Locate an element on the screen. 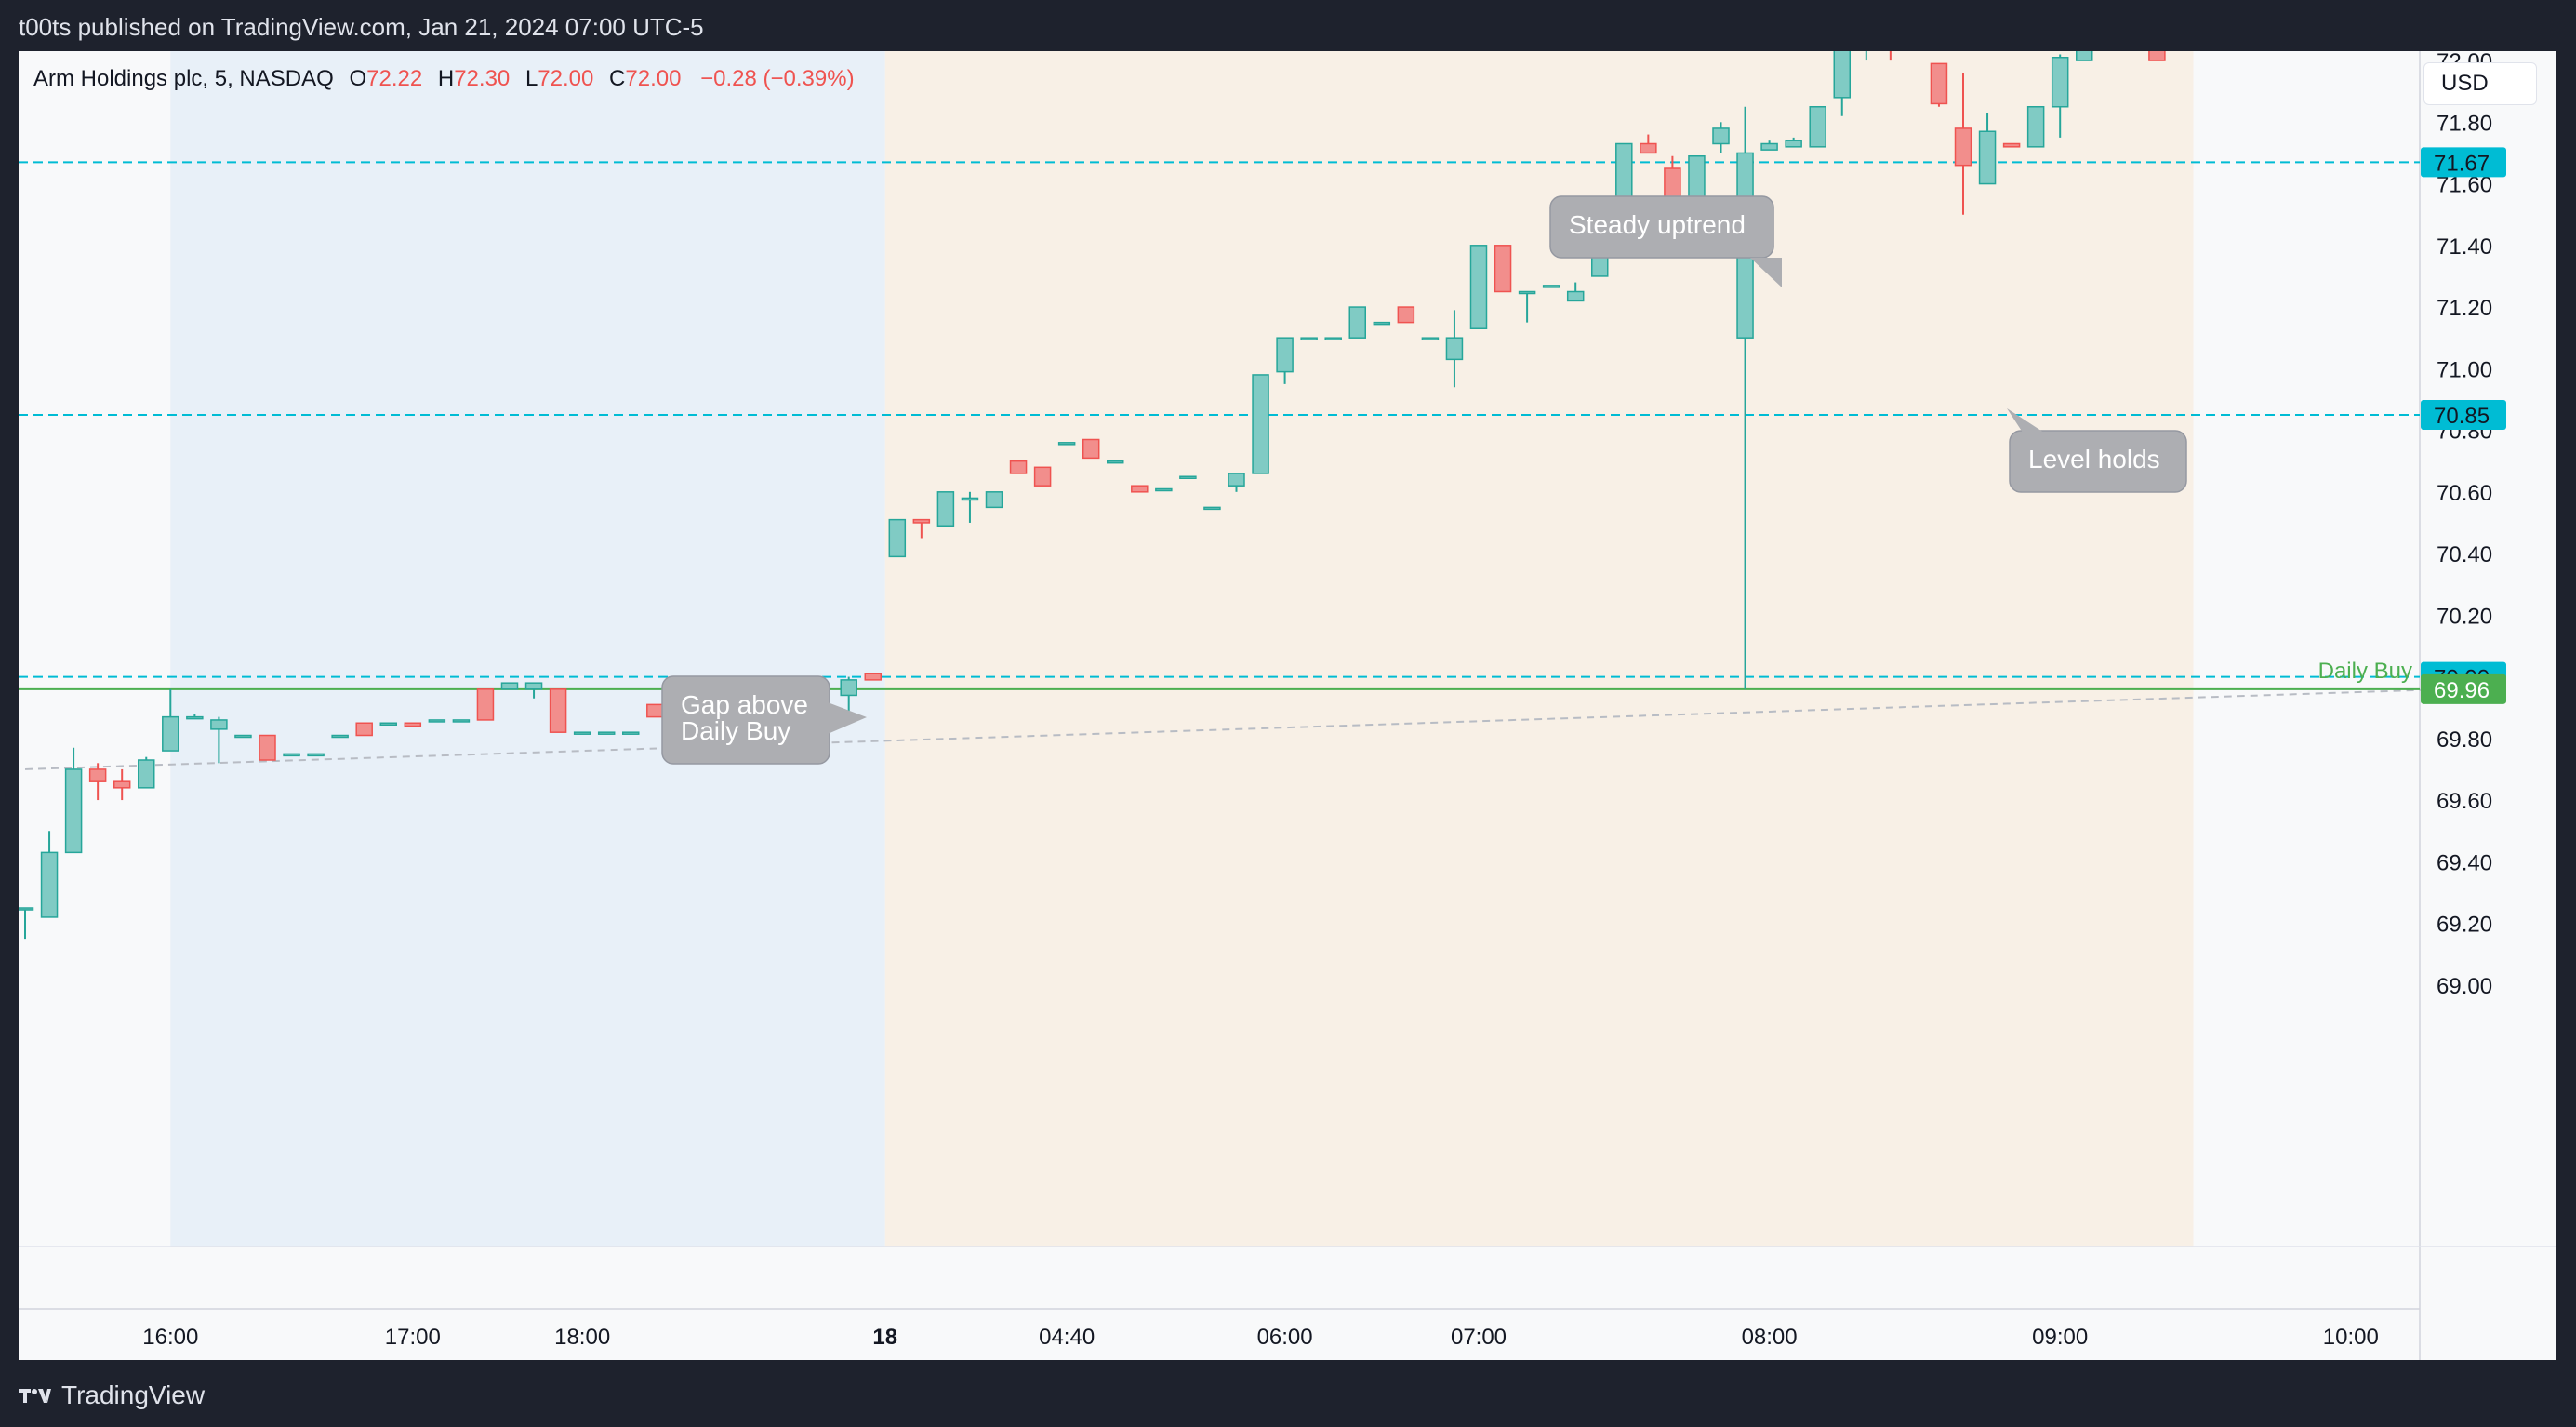  price-tick: 70.60 is located at coordinates (2464, 494).